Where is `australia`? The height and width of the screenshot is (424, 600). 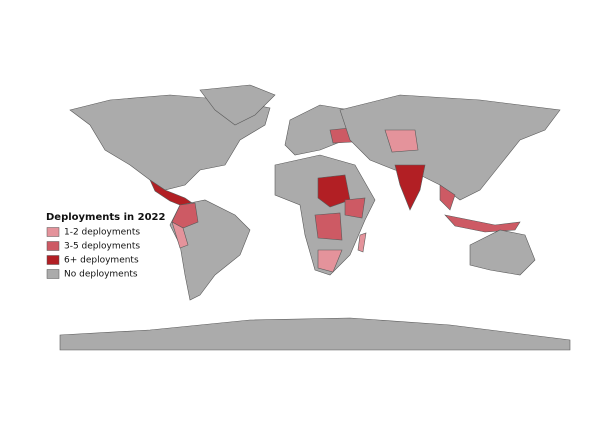
australia is located at coordinates (502, 252).